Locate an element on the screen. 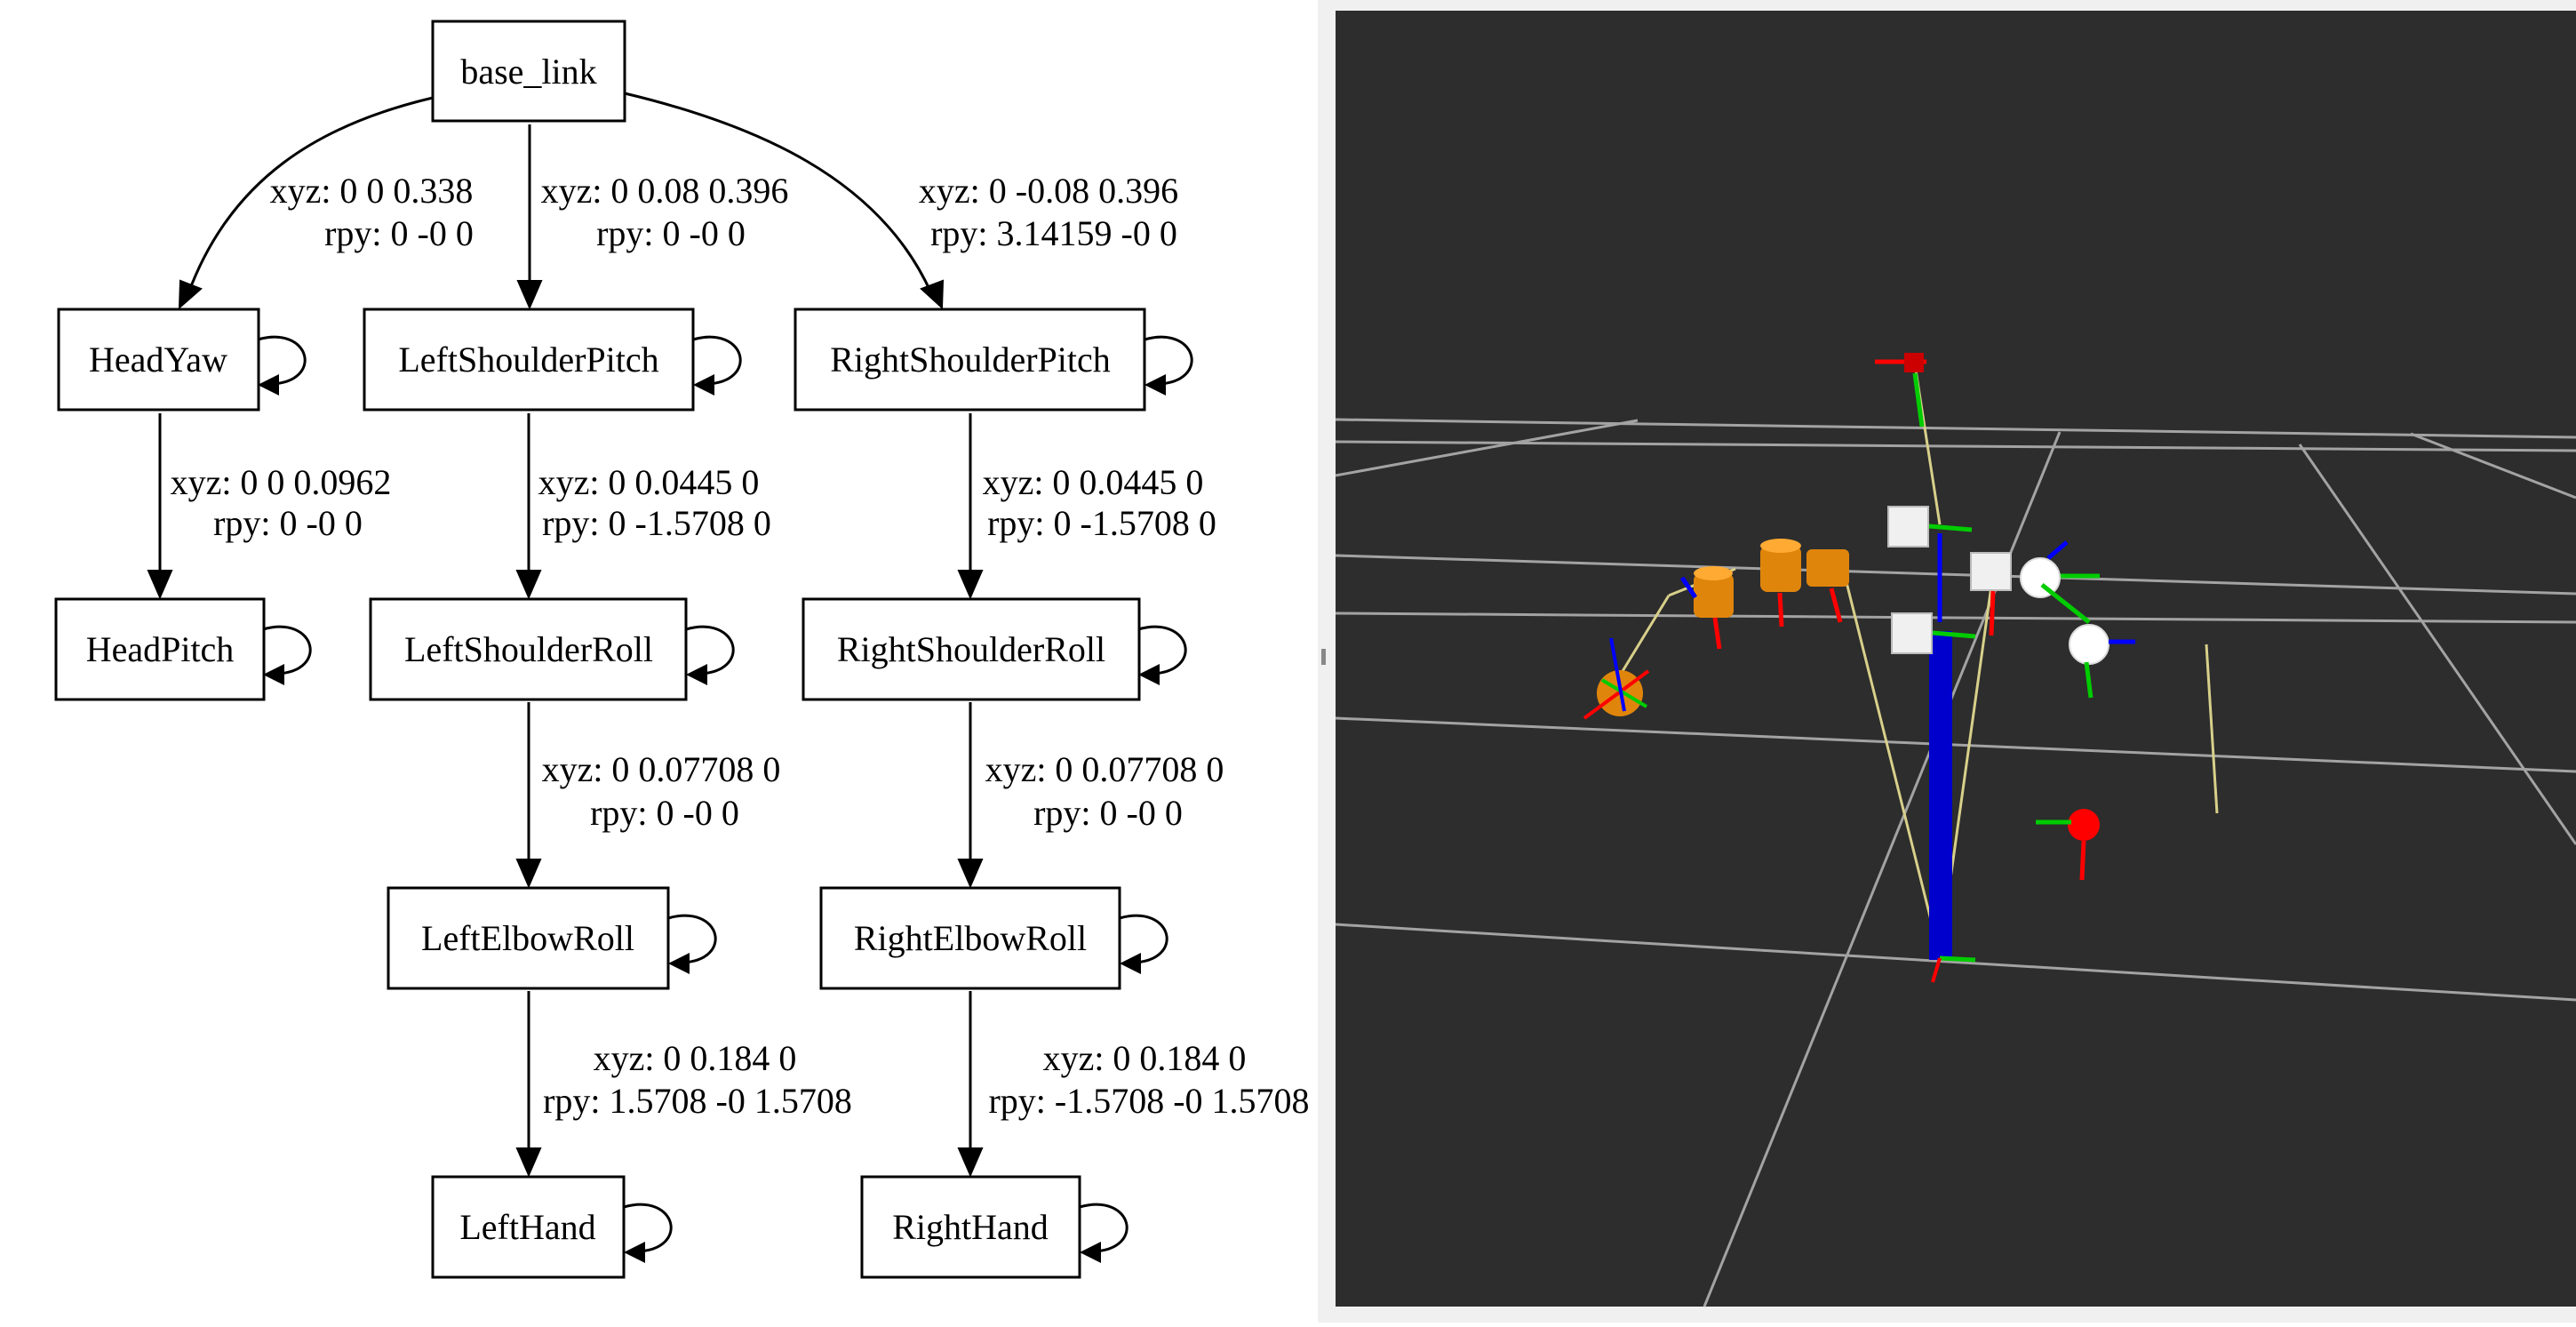 This screenshot has width=2576, height=1327. node-label: HeadPitch is located at coordinates (160, 649).